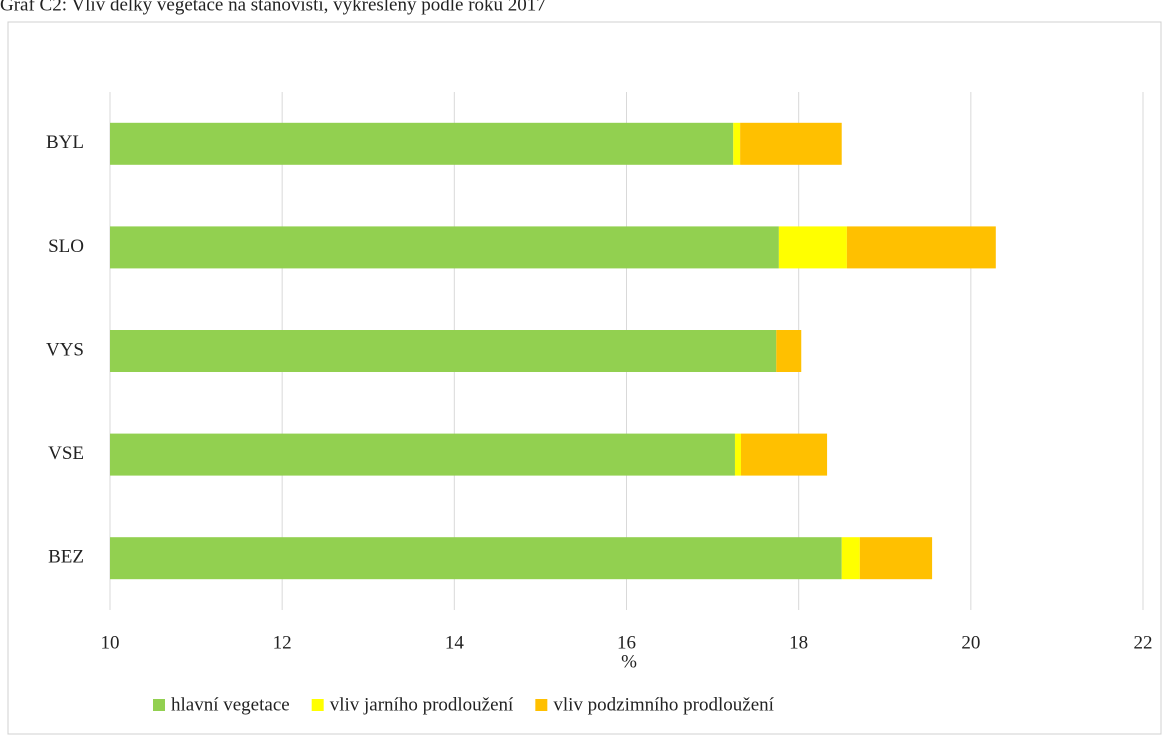 The image size is (1169, 735). I want to click on y-tick-label: SLO, so click(66, 246).